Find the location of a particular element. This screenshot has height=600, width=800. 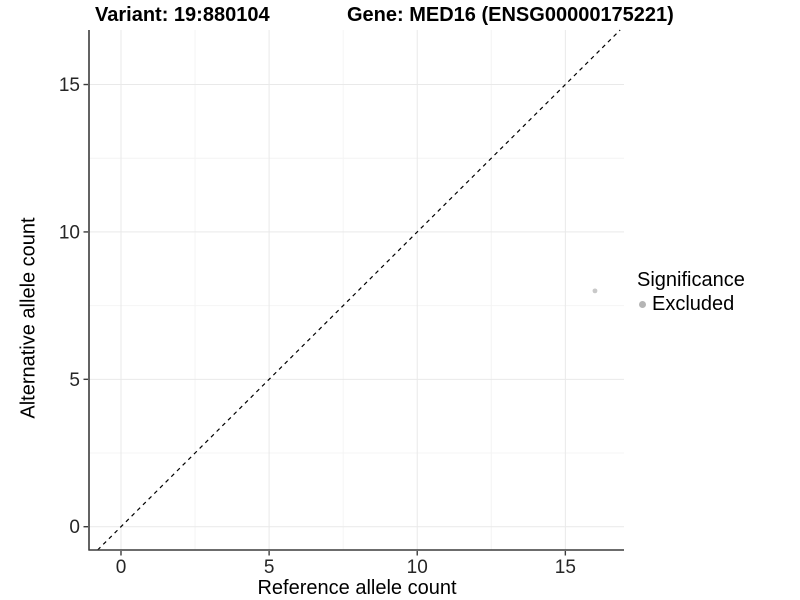

y-tick-label: 10 is located at coordinates (69, 232).